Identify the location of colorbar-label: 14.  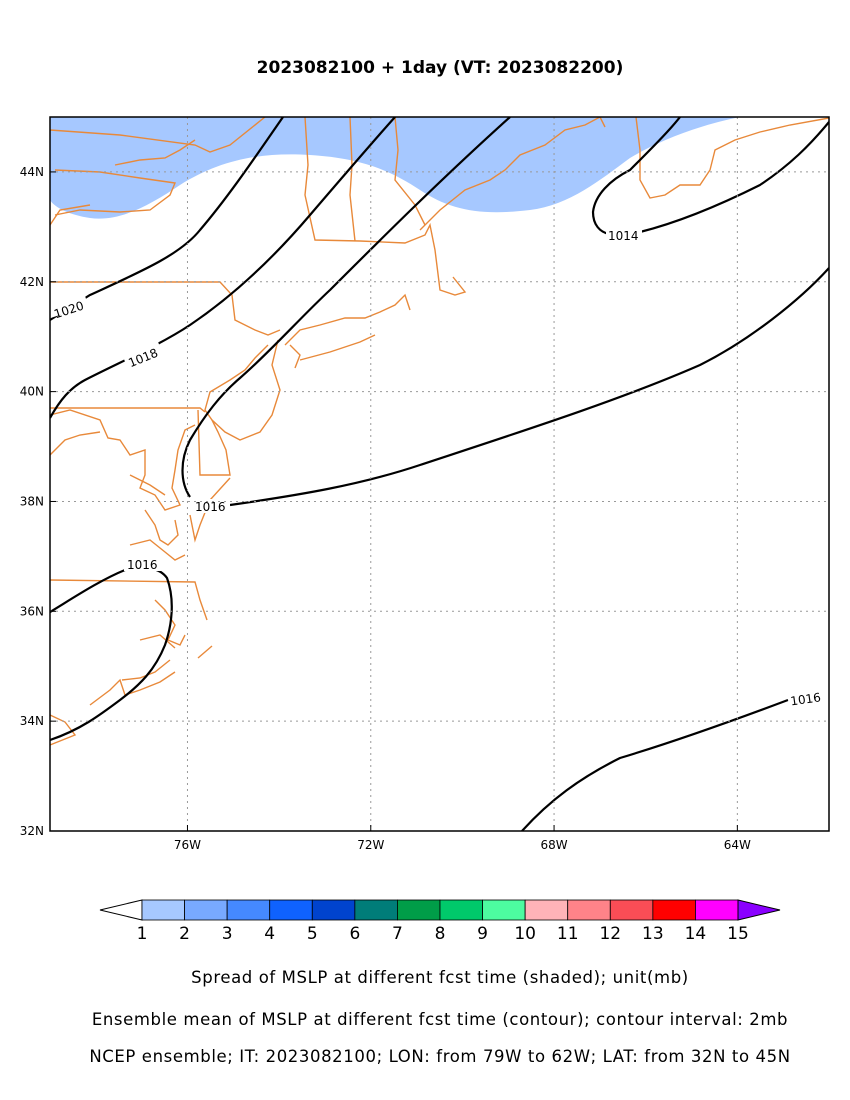
(696, 934).